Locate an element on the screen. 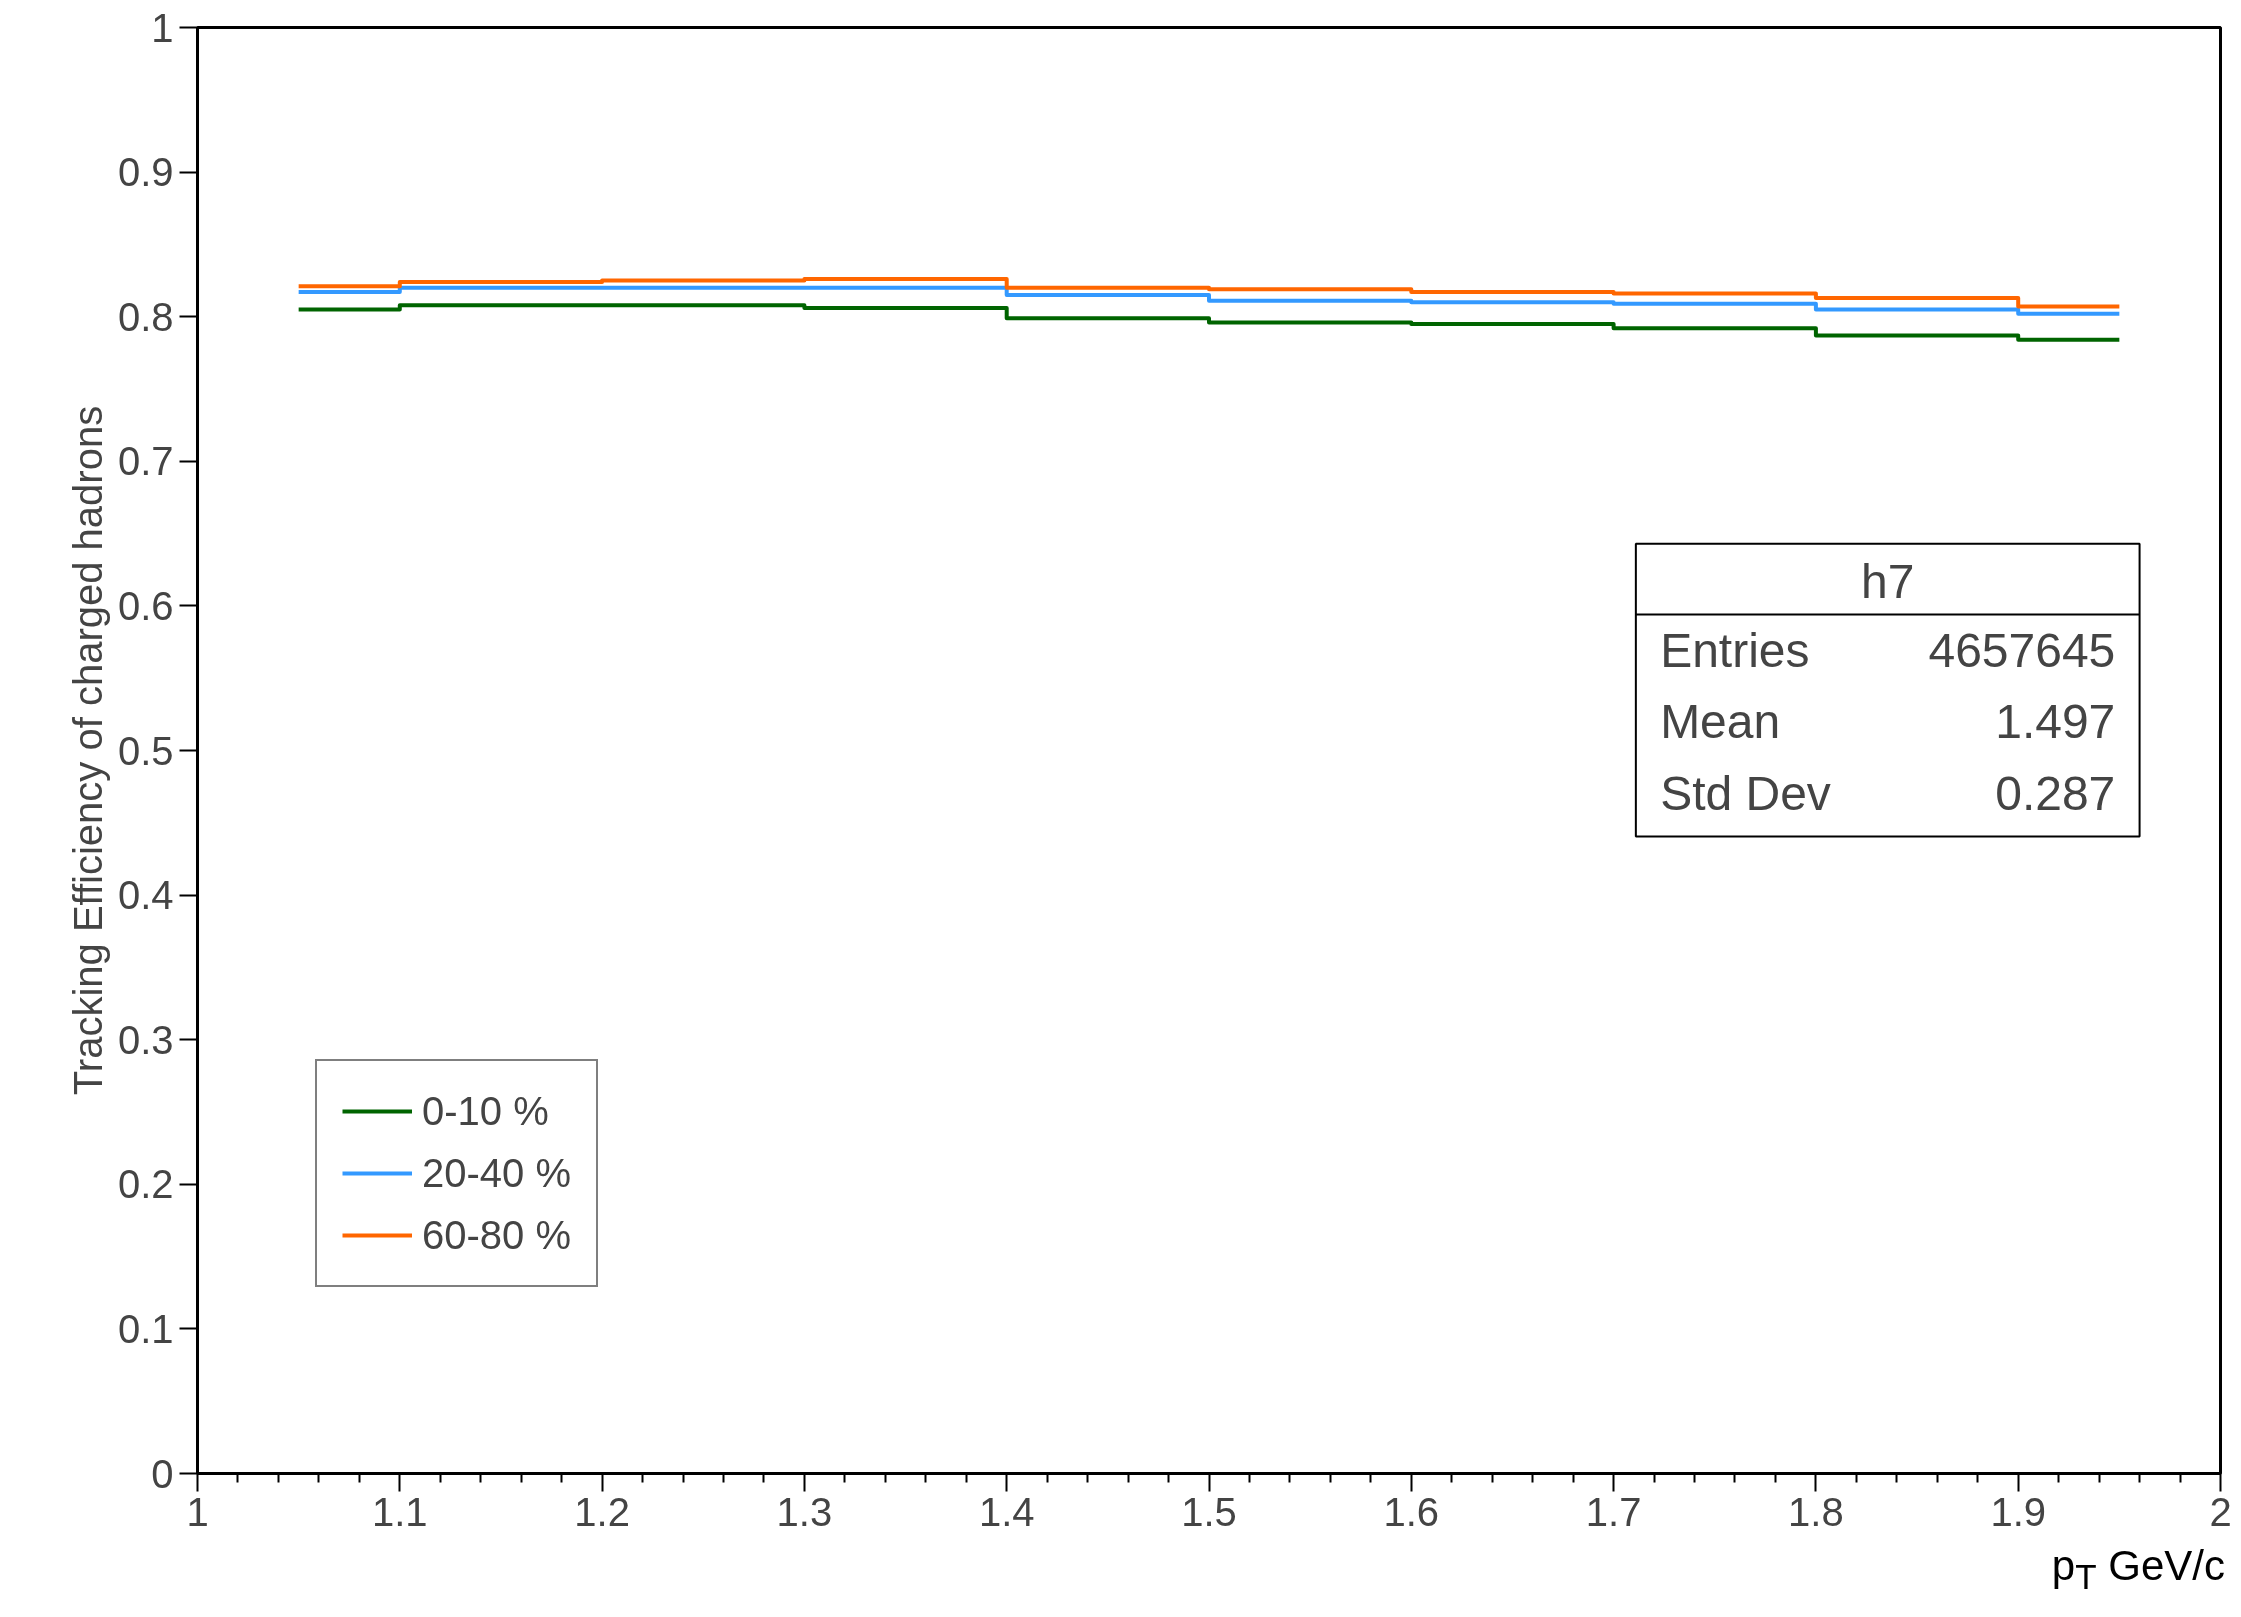  y-tick-label: 0.6 is located at coordinates (145, 605).